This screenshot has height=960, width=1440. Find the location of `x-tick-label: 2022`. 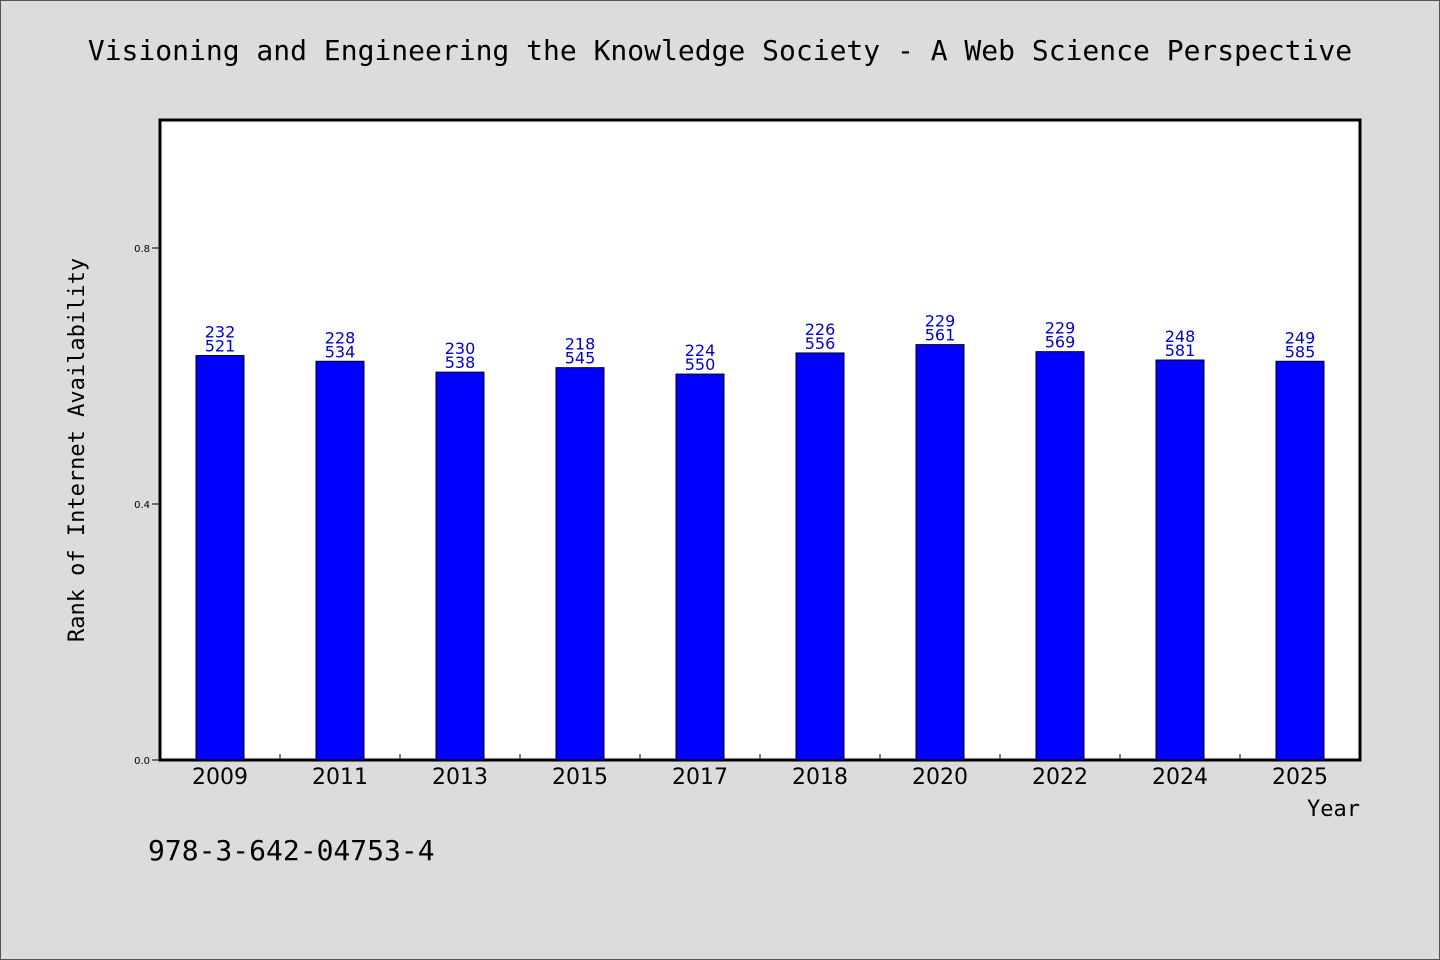

x-tick-label: 2022 is located at coordinates (1060, 777).